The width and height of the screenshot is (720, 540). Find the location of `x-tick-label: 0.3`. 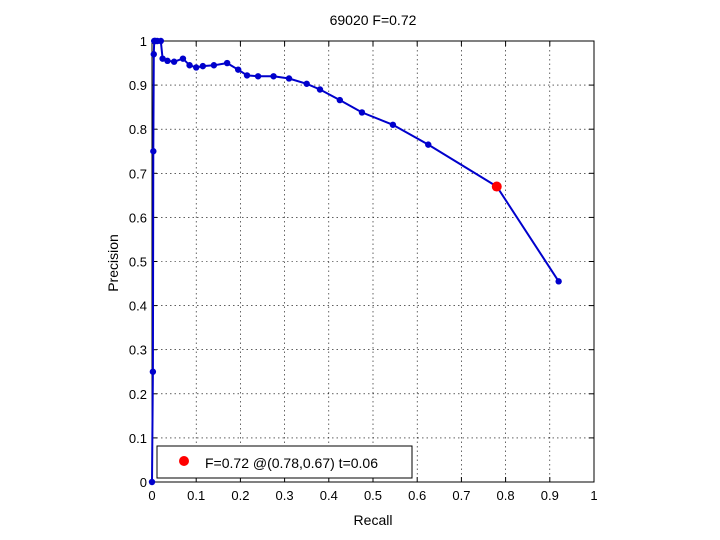

x-tick-label: 0.3 is located at coordinates (285, 495).